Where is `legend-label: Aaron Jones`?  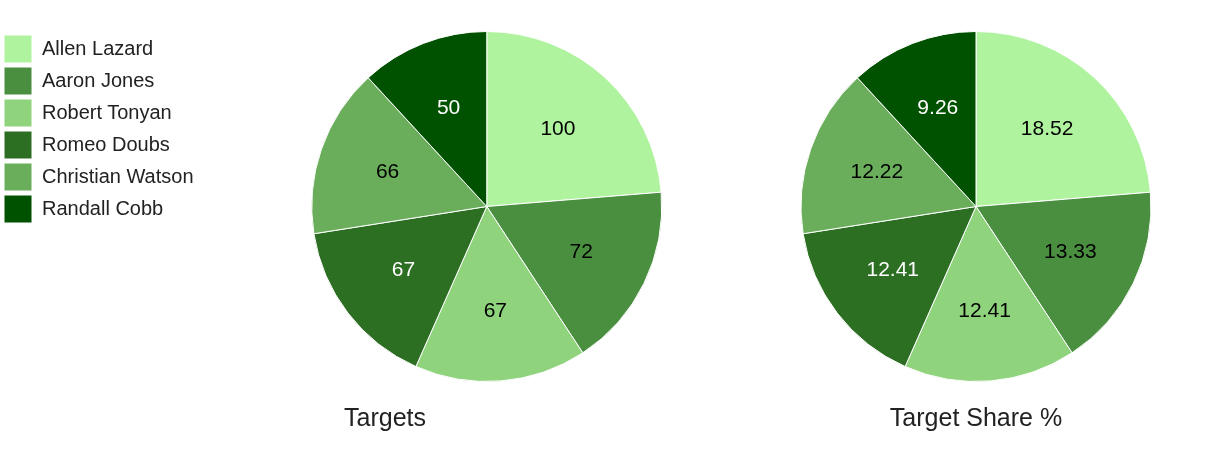 legend-label: Aaron Jones is located at coordinates (98, 79).